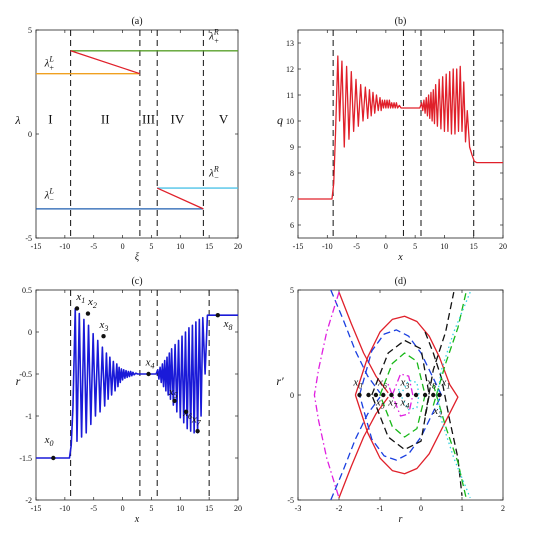 The height and width of the screenshot is (535, 553). What do you see at coordinates (290, 69) in the screenshot?
I see `y-tick-label: 12` at bounding box center [290, 69].